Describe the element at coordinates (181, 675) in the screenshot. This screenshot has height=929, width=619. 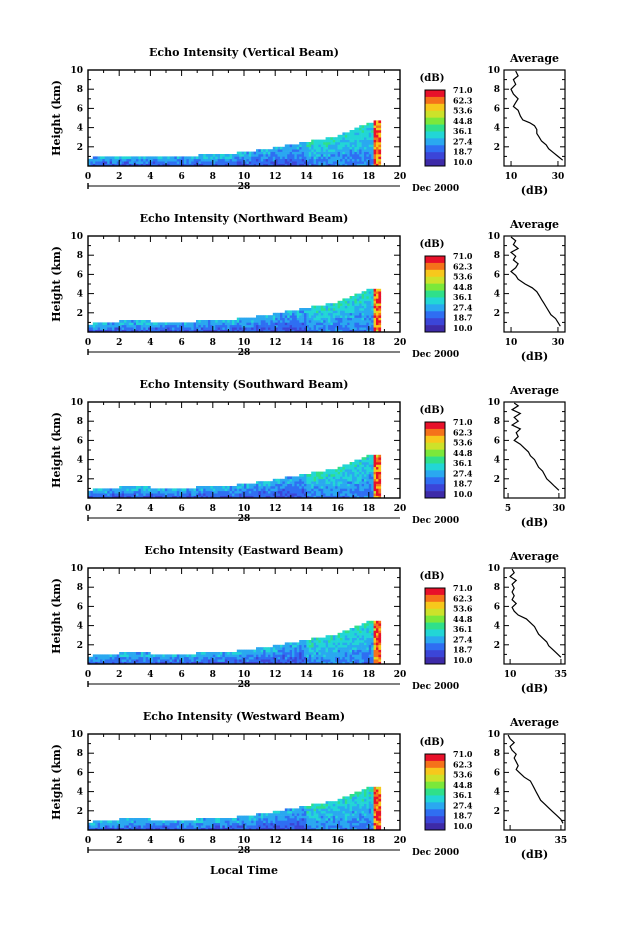
I see `x-tick-label: 6` at that location.